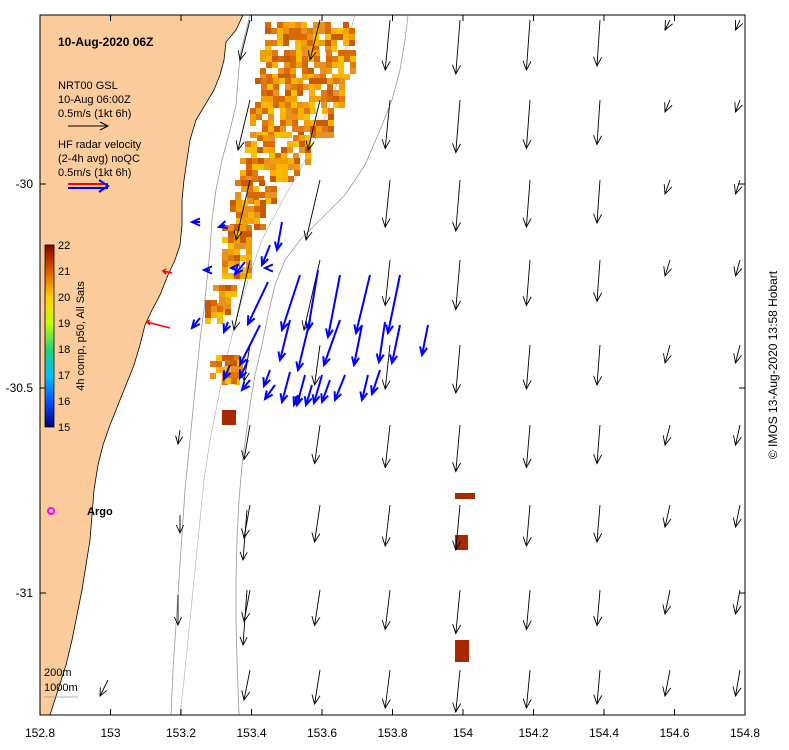 This screenshot has height=750, width=789. I want to click on depth-contour-200m, so click(210, 365).